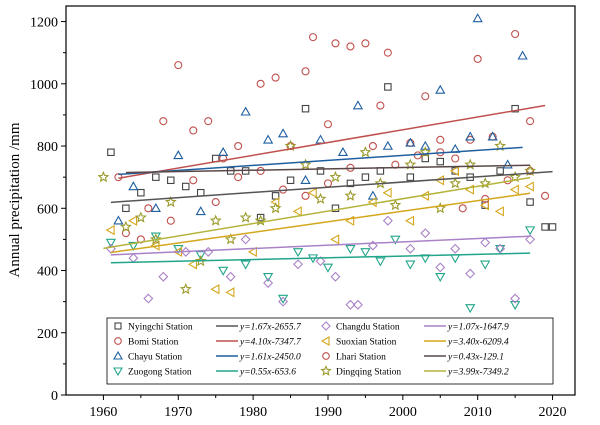  Describe the element at coordinates (320, 223) in the screenshot. I see `trend-line` at that location.